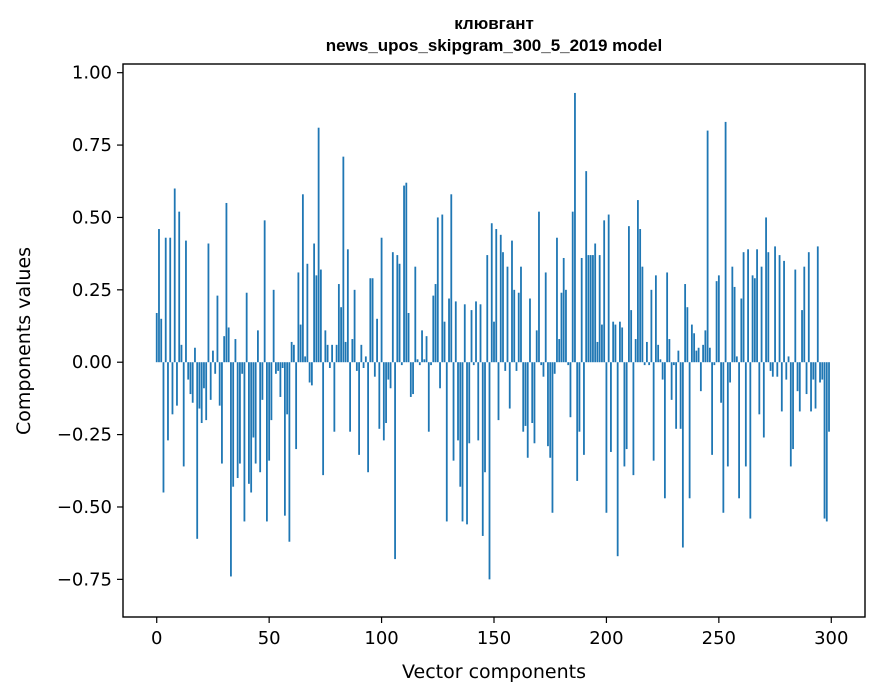 The image size is (880, 696). I want to click on x-axis-label: Vector components, so click(494, 672).